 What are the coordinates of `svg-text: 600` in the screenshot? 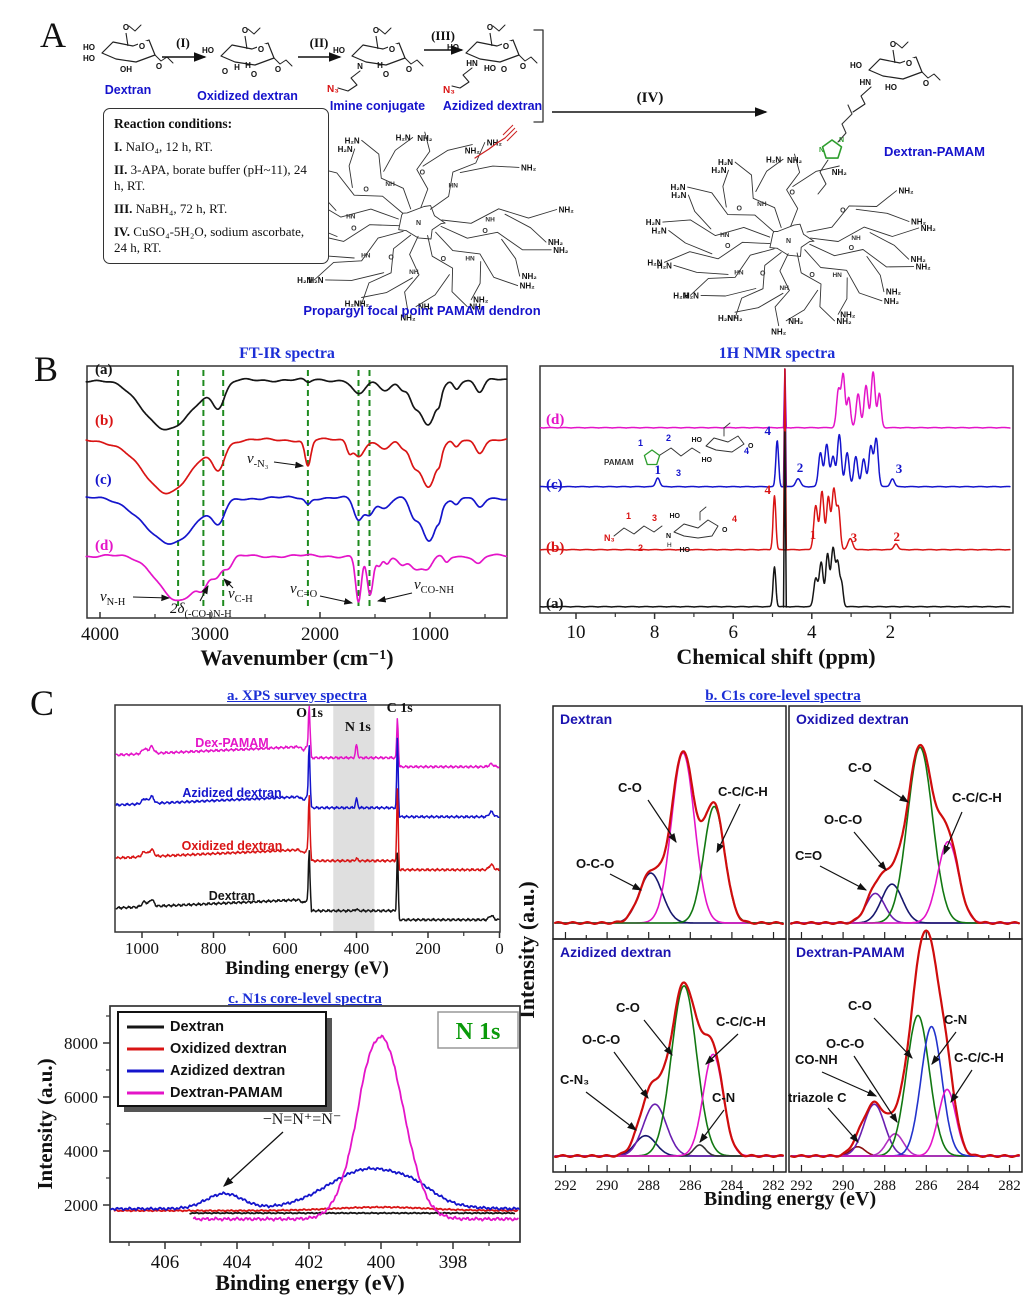 It's located at (285, 948).